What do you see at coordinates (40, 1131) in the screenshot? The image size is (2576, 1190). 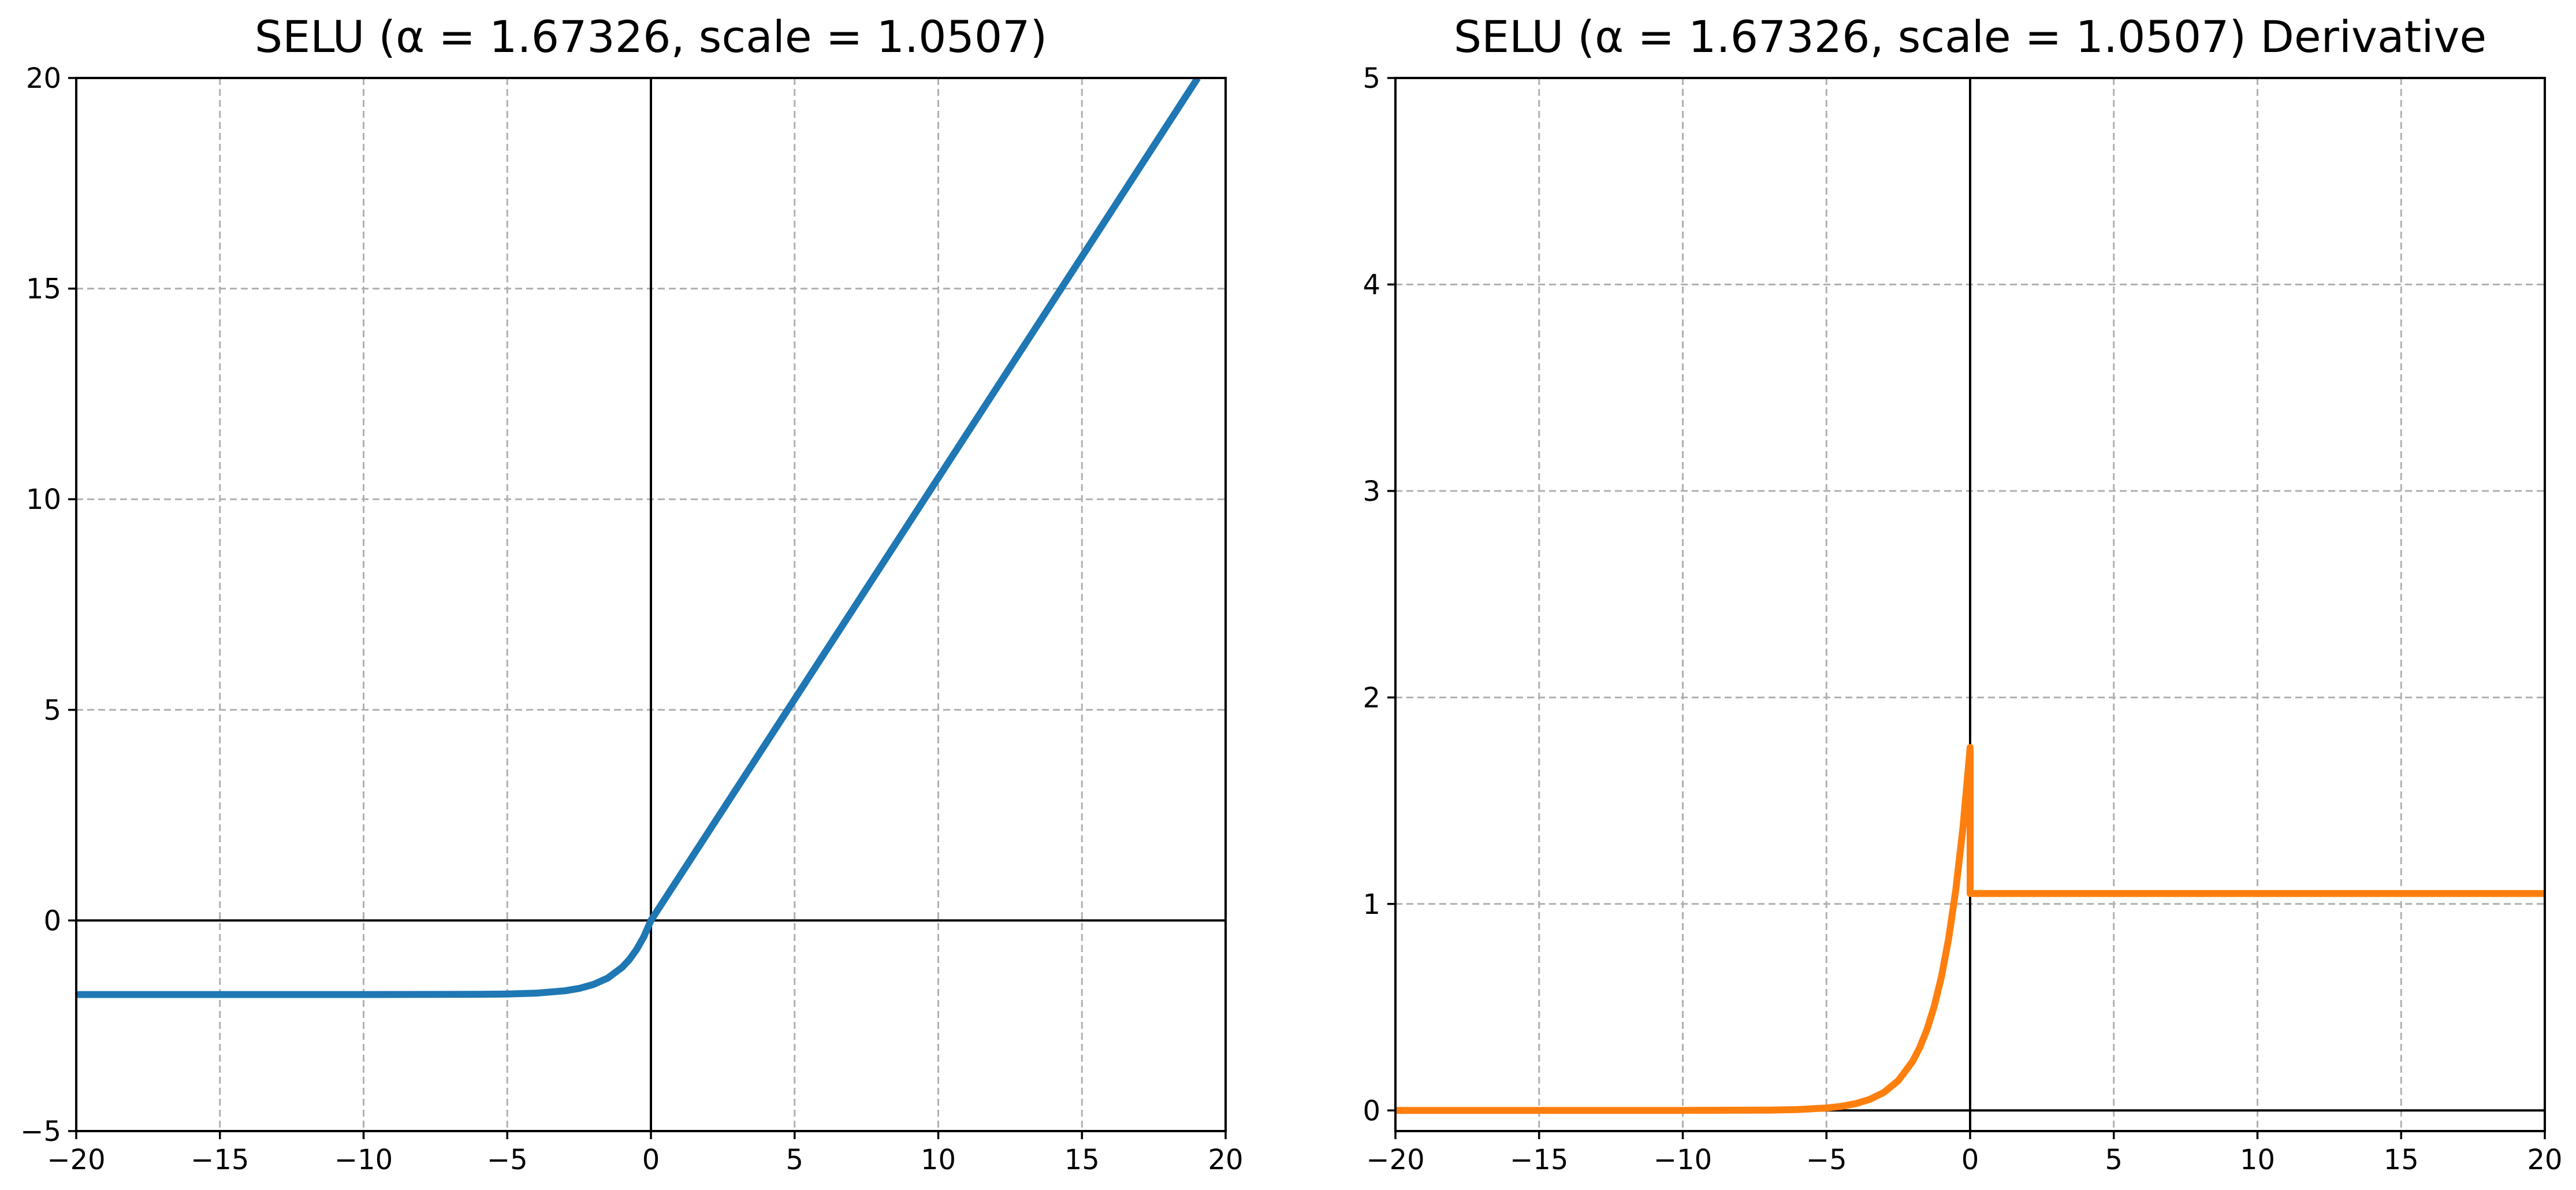 I see `selu-y-tick-label: −5` at bounding box center [40, 1131].